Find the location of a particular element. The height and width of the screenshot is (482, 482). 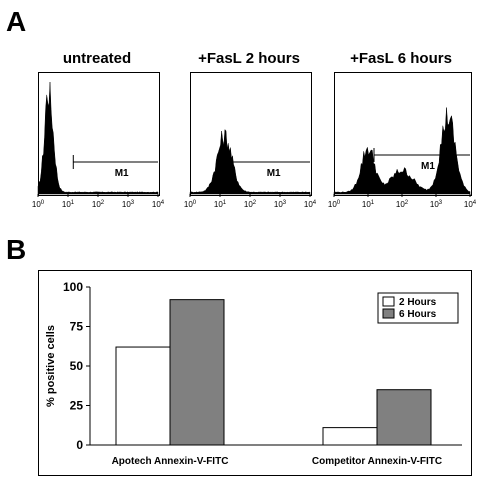

bar-category-label-2: Competitor Annexin-V-FITC is located at coordinates (377, 461).